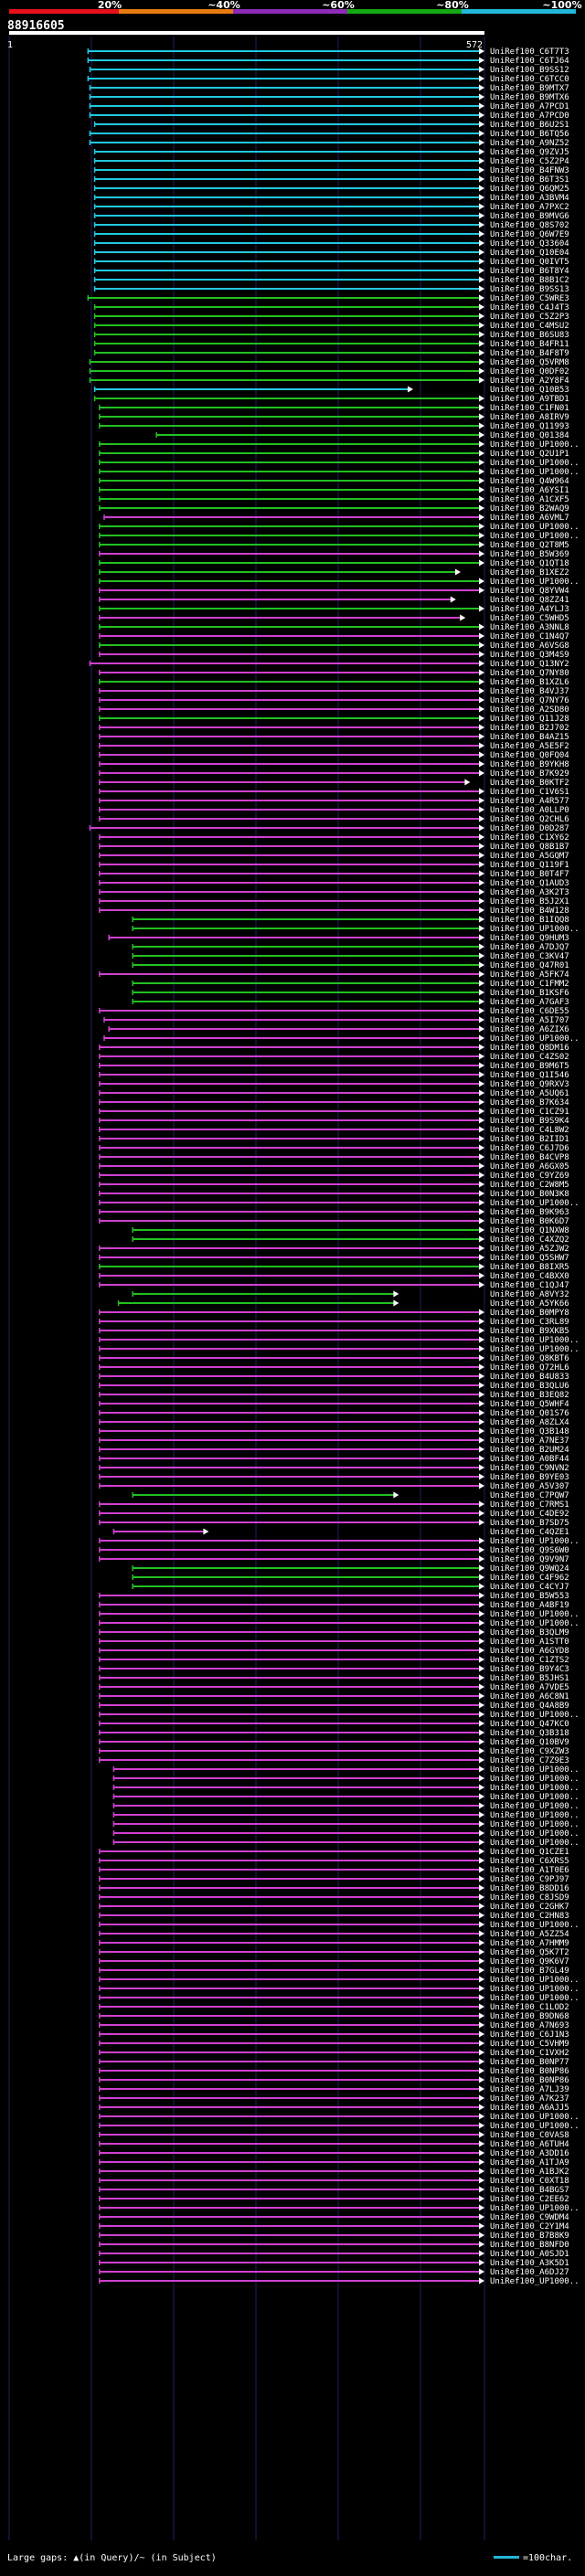 The height and width of the screenshot is (2576, 585). What do you see at coordinates (530, 2217) in the screenshot?
I see `alignment-label: UniRef100_C9WDM4` at bounding box center [530, 2217].